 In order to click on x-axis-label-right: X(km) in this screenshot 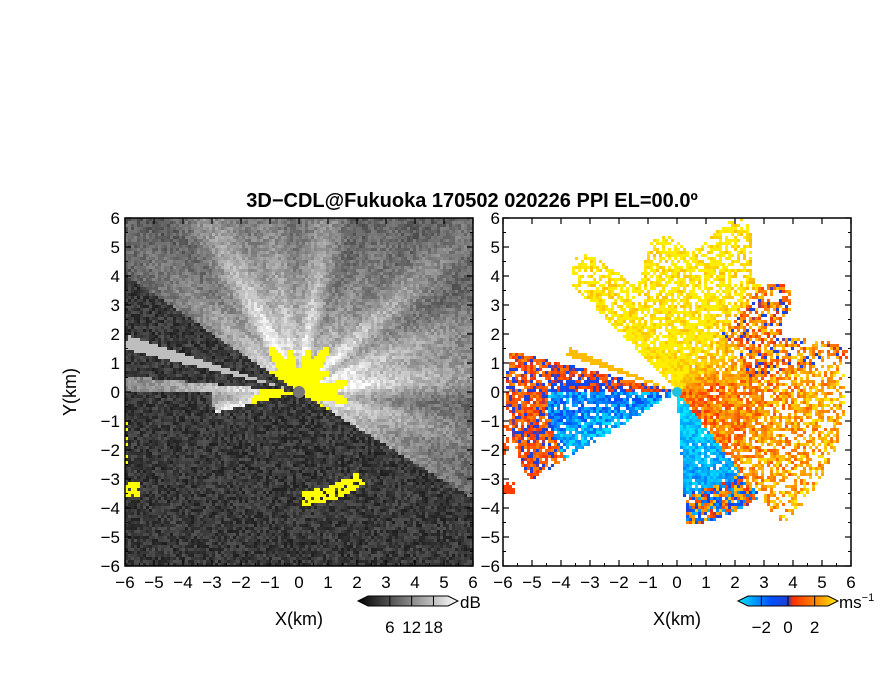, I will do `click(677, 619)`.